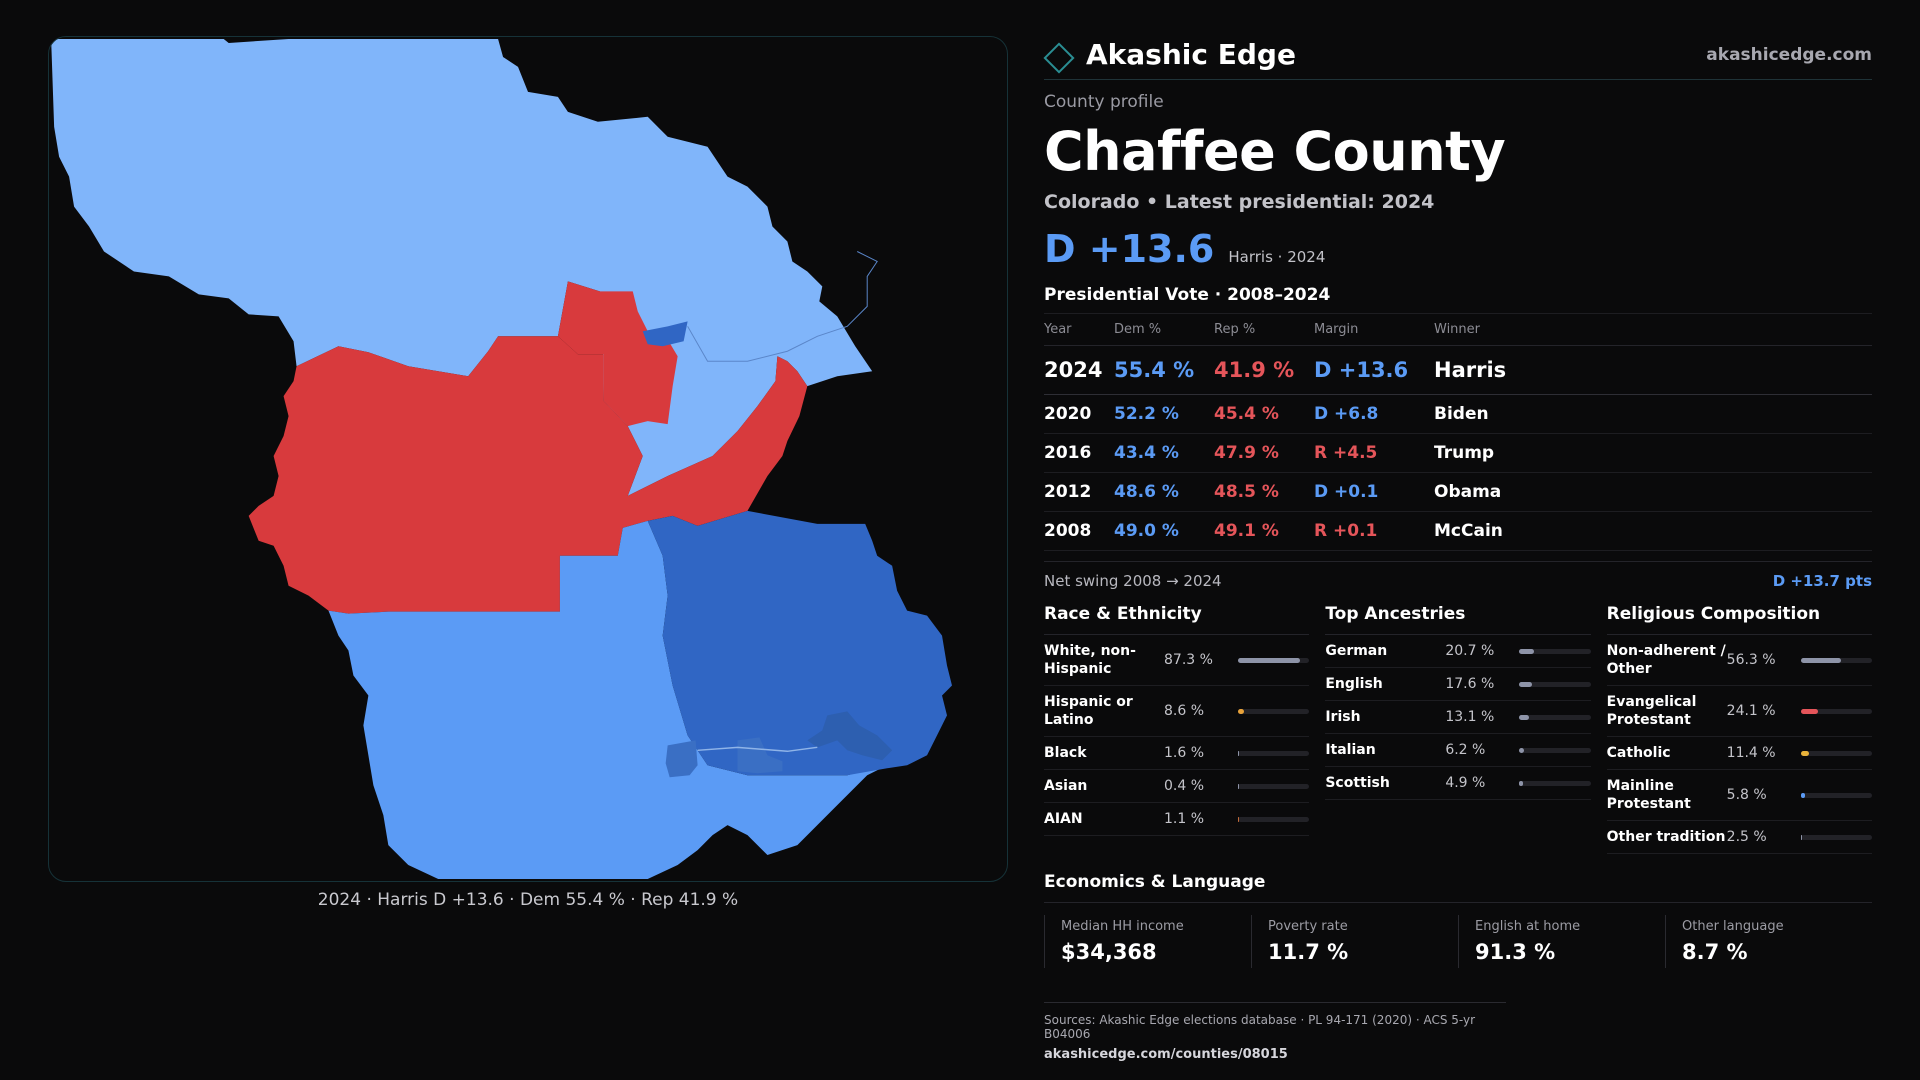  I want to click on econ-value: $34,368, so click(1109, 952).